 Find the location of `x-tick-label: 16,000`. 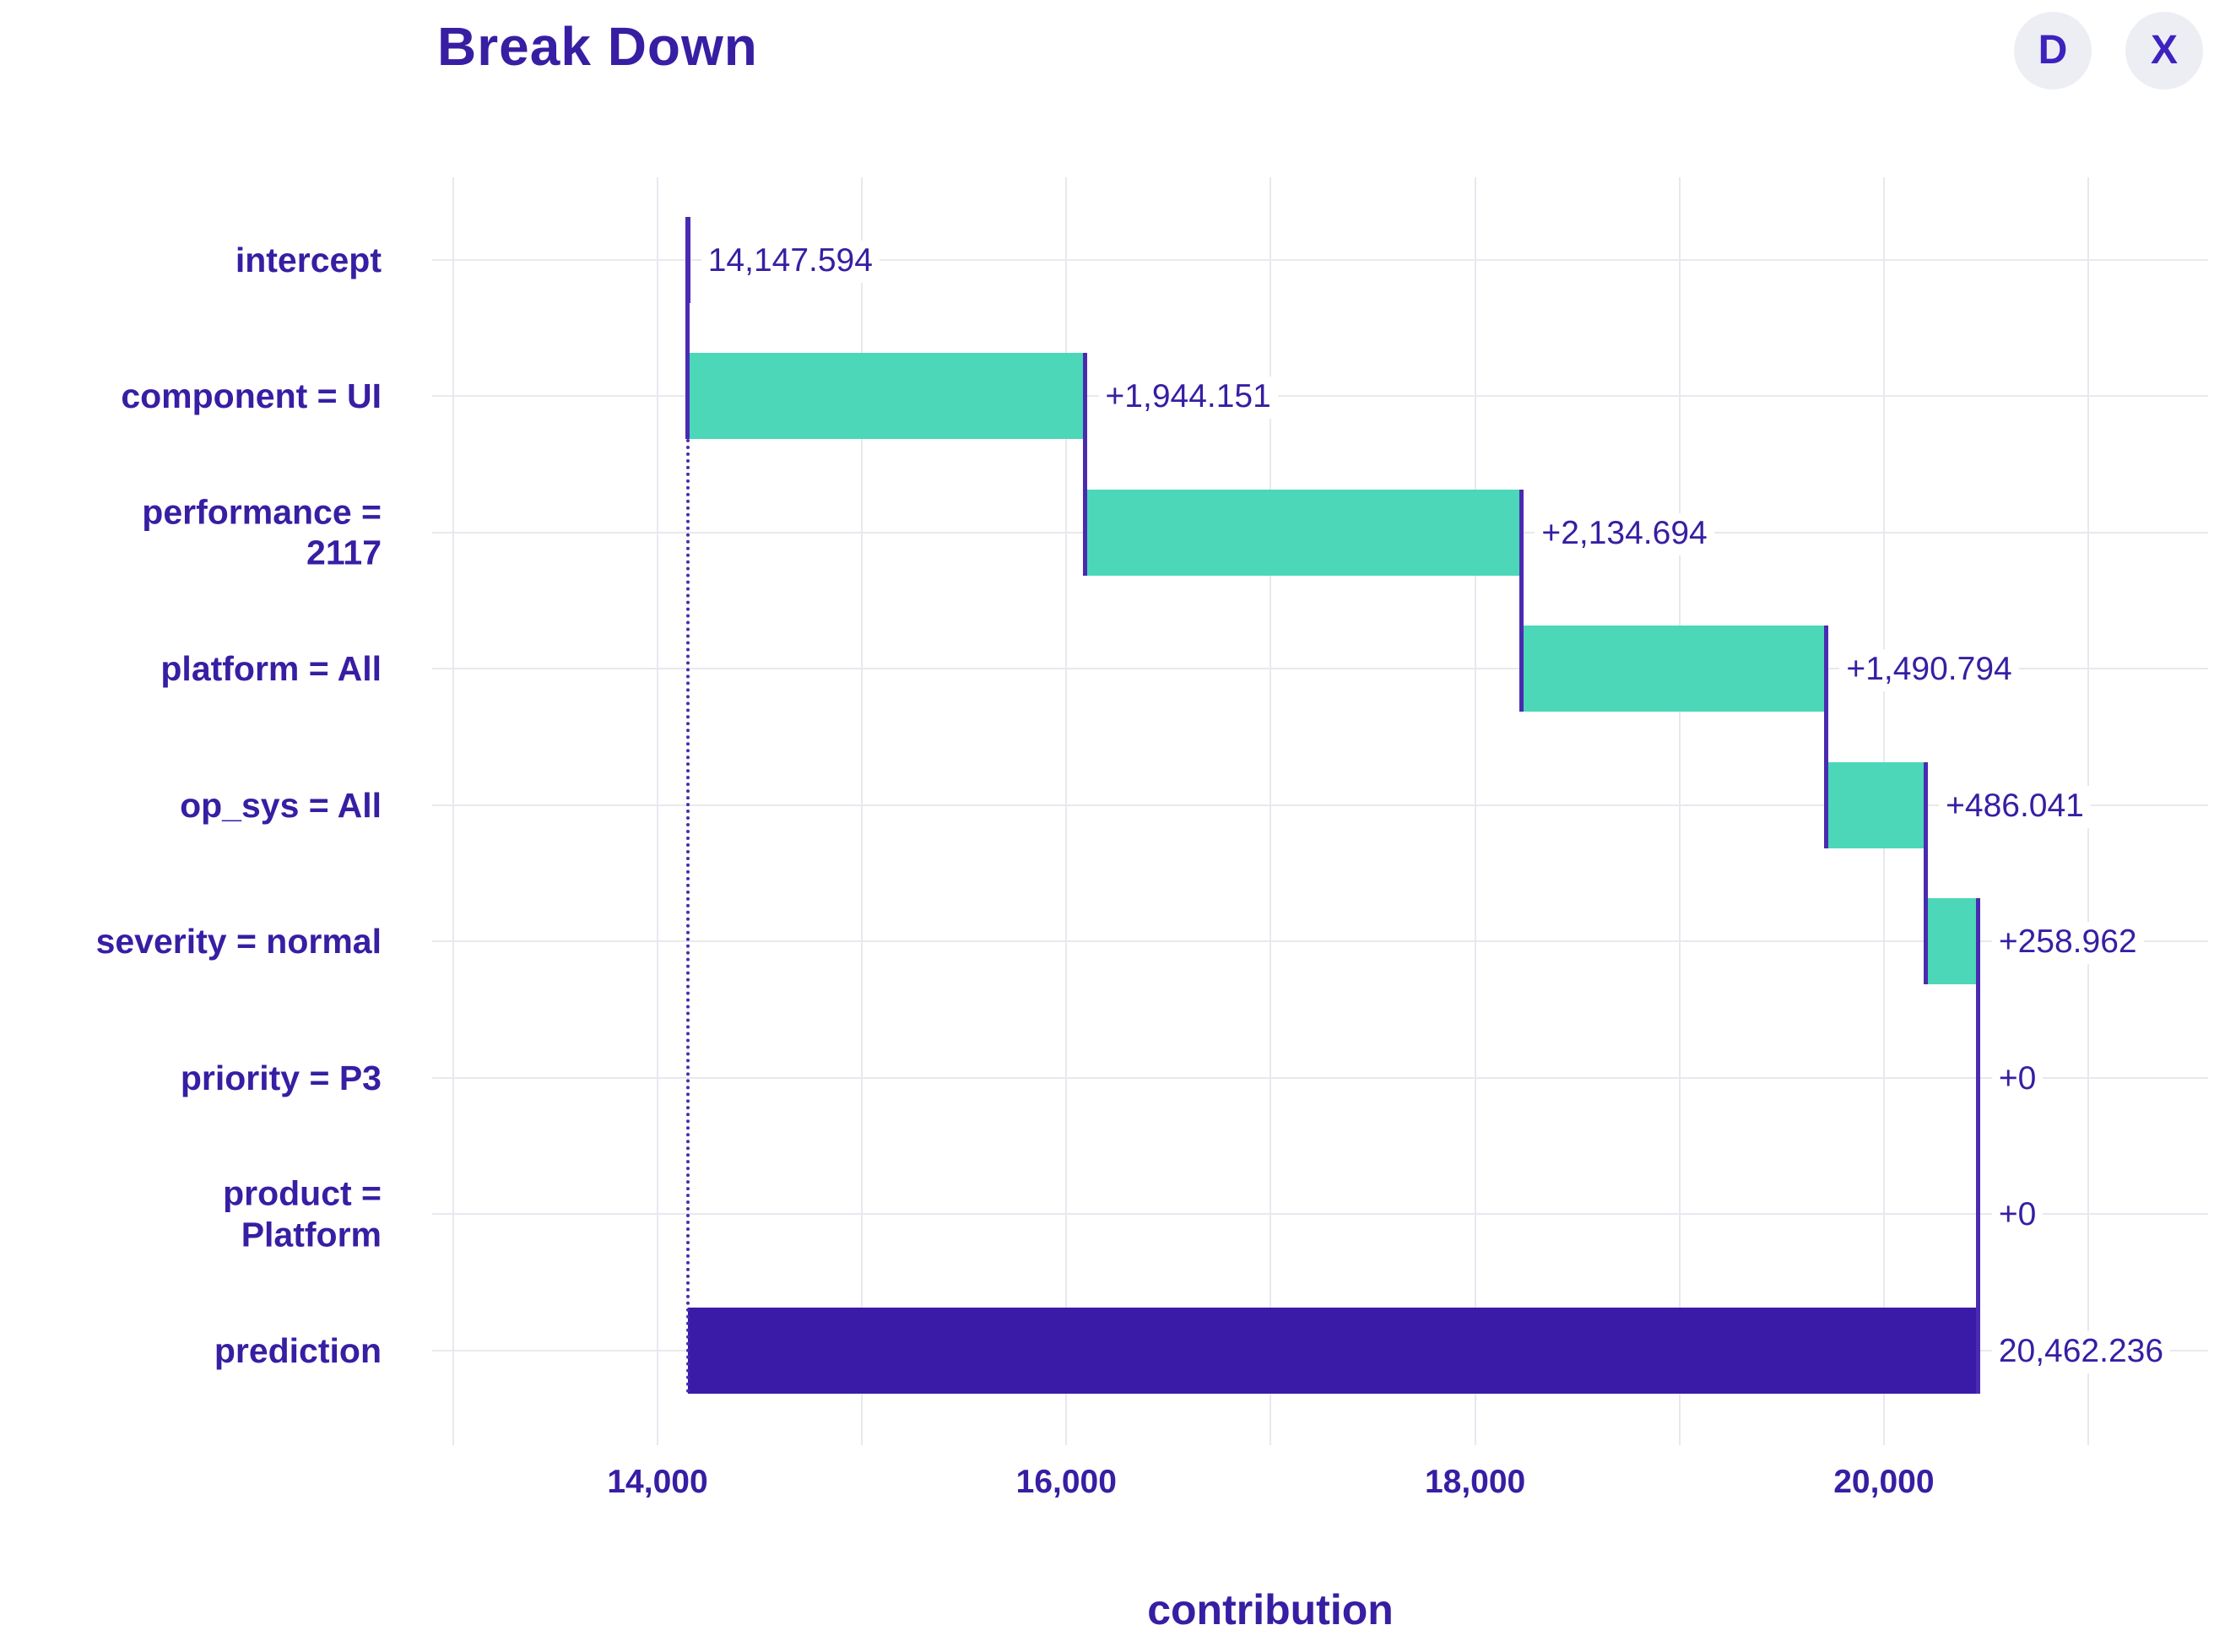

x-tick-label: 16,000 is located at coordinates (1066, 1482).